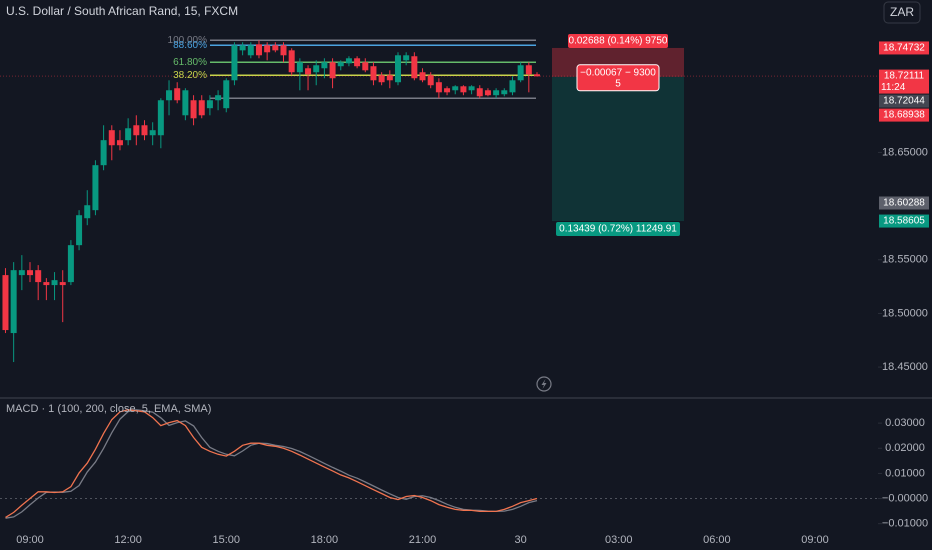  Describe the element at coordinates (905, 423) in the screenshot. I see `y-tick-label: 0.03000` at that location.